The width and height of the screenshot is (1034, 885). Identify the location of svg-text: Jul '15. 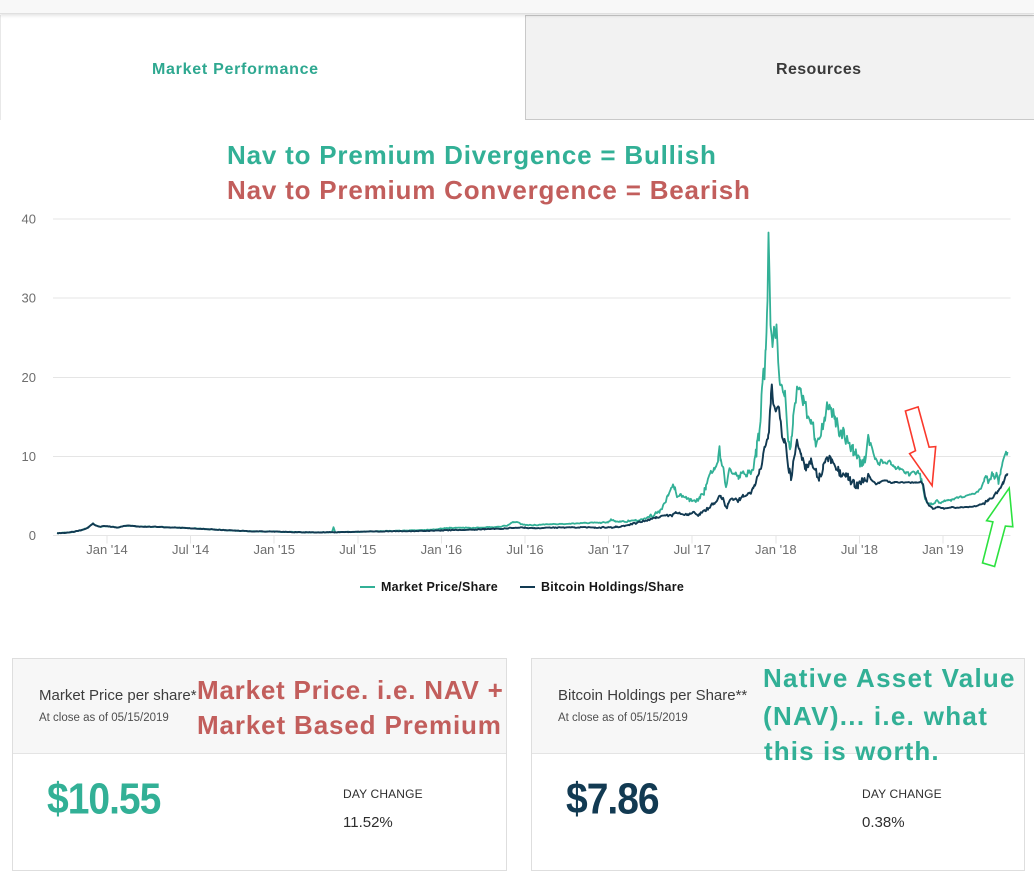
(357, 549).